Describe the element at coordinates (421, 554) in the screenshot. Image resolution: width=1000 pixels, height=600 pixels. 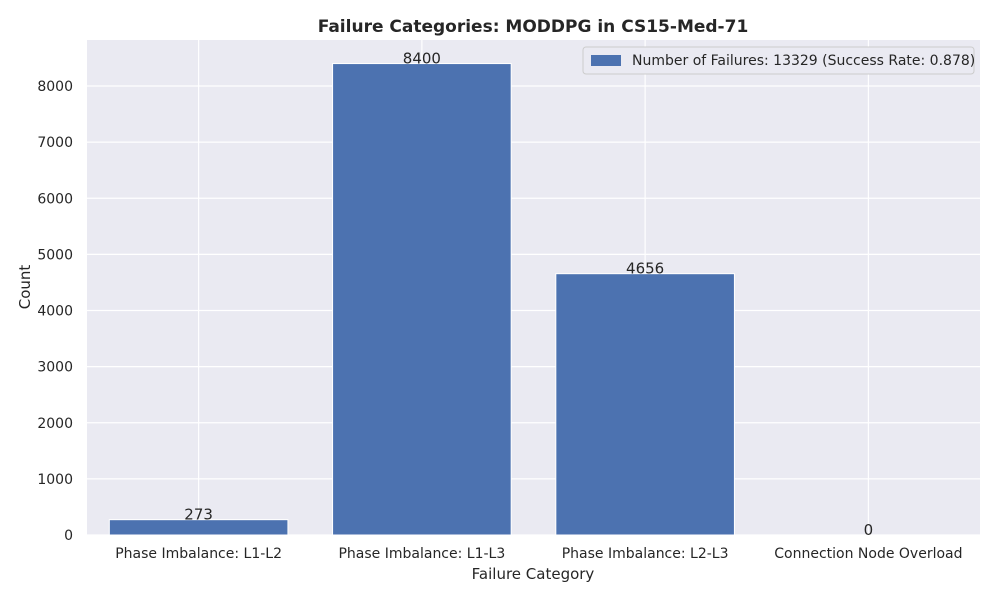
I see `x-tick-label: Phase Imbalance: L1-L3` at that location.